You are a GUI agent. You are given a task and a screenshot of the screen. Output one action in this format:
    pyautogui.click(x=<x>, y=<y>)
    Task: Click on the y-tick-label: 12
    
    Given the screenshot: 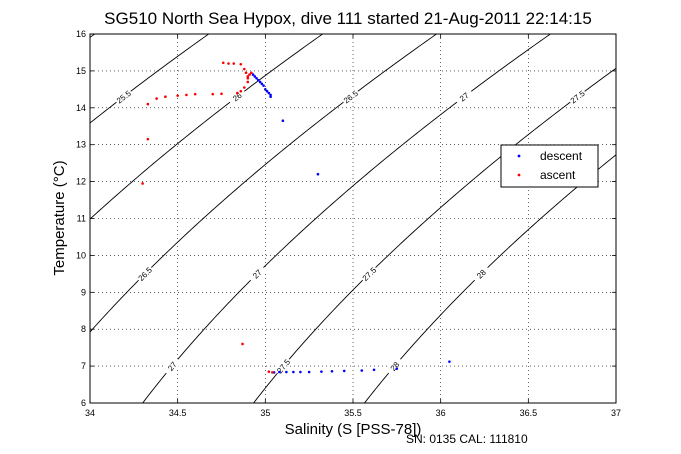 What is the action you would take?
    pyautogui.click(x=81, y=182)
    